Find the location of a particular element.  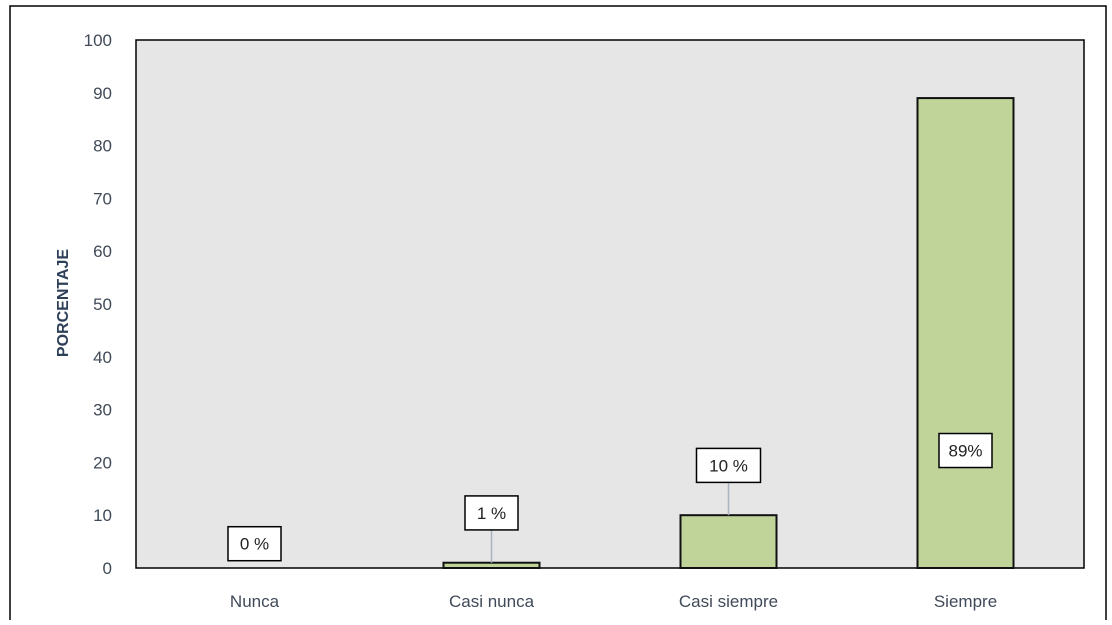

x-tick-label: Nunca is located at coordinates (255, 601).